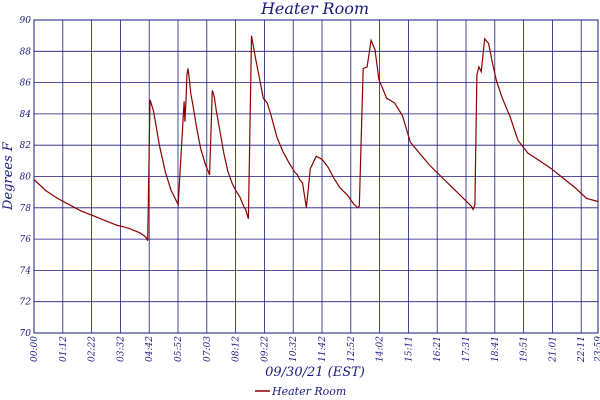  I want to click on x-tick-label: 15:11, so click(409, 349).